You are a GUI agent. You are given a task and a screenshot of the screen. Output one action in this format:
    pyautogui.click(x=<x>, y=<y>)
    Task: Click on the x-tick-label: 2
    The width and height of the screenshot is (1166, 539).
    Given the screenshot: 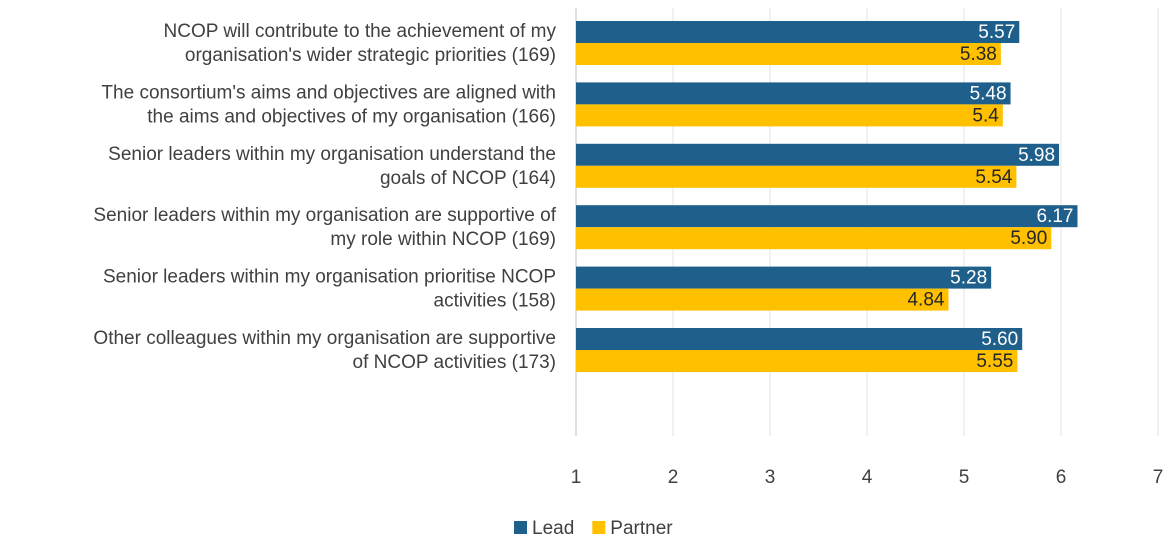 What is the action you would take?
    pyautogui.click(x=673, y=477)
    